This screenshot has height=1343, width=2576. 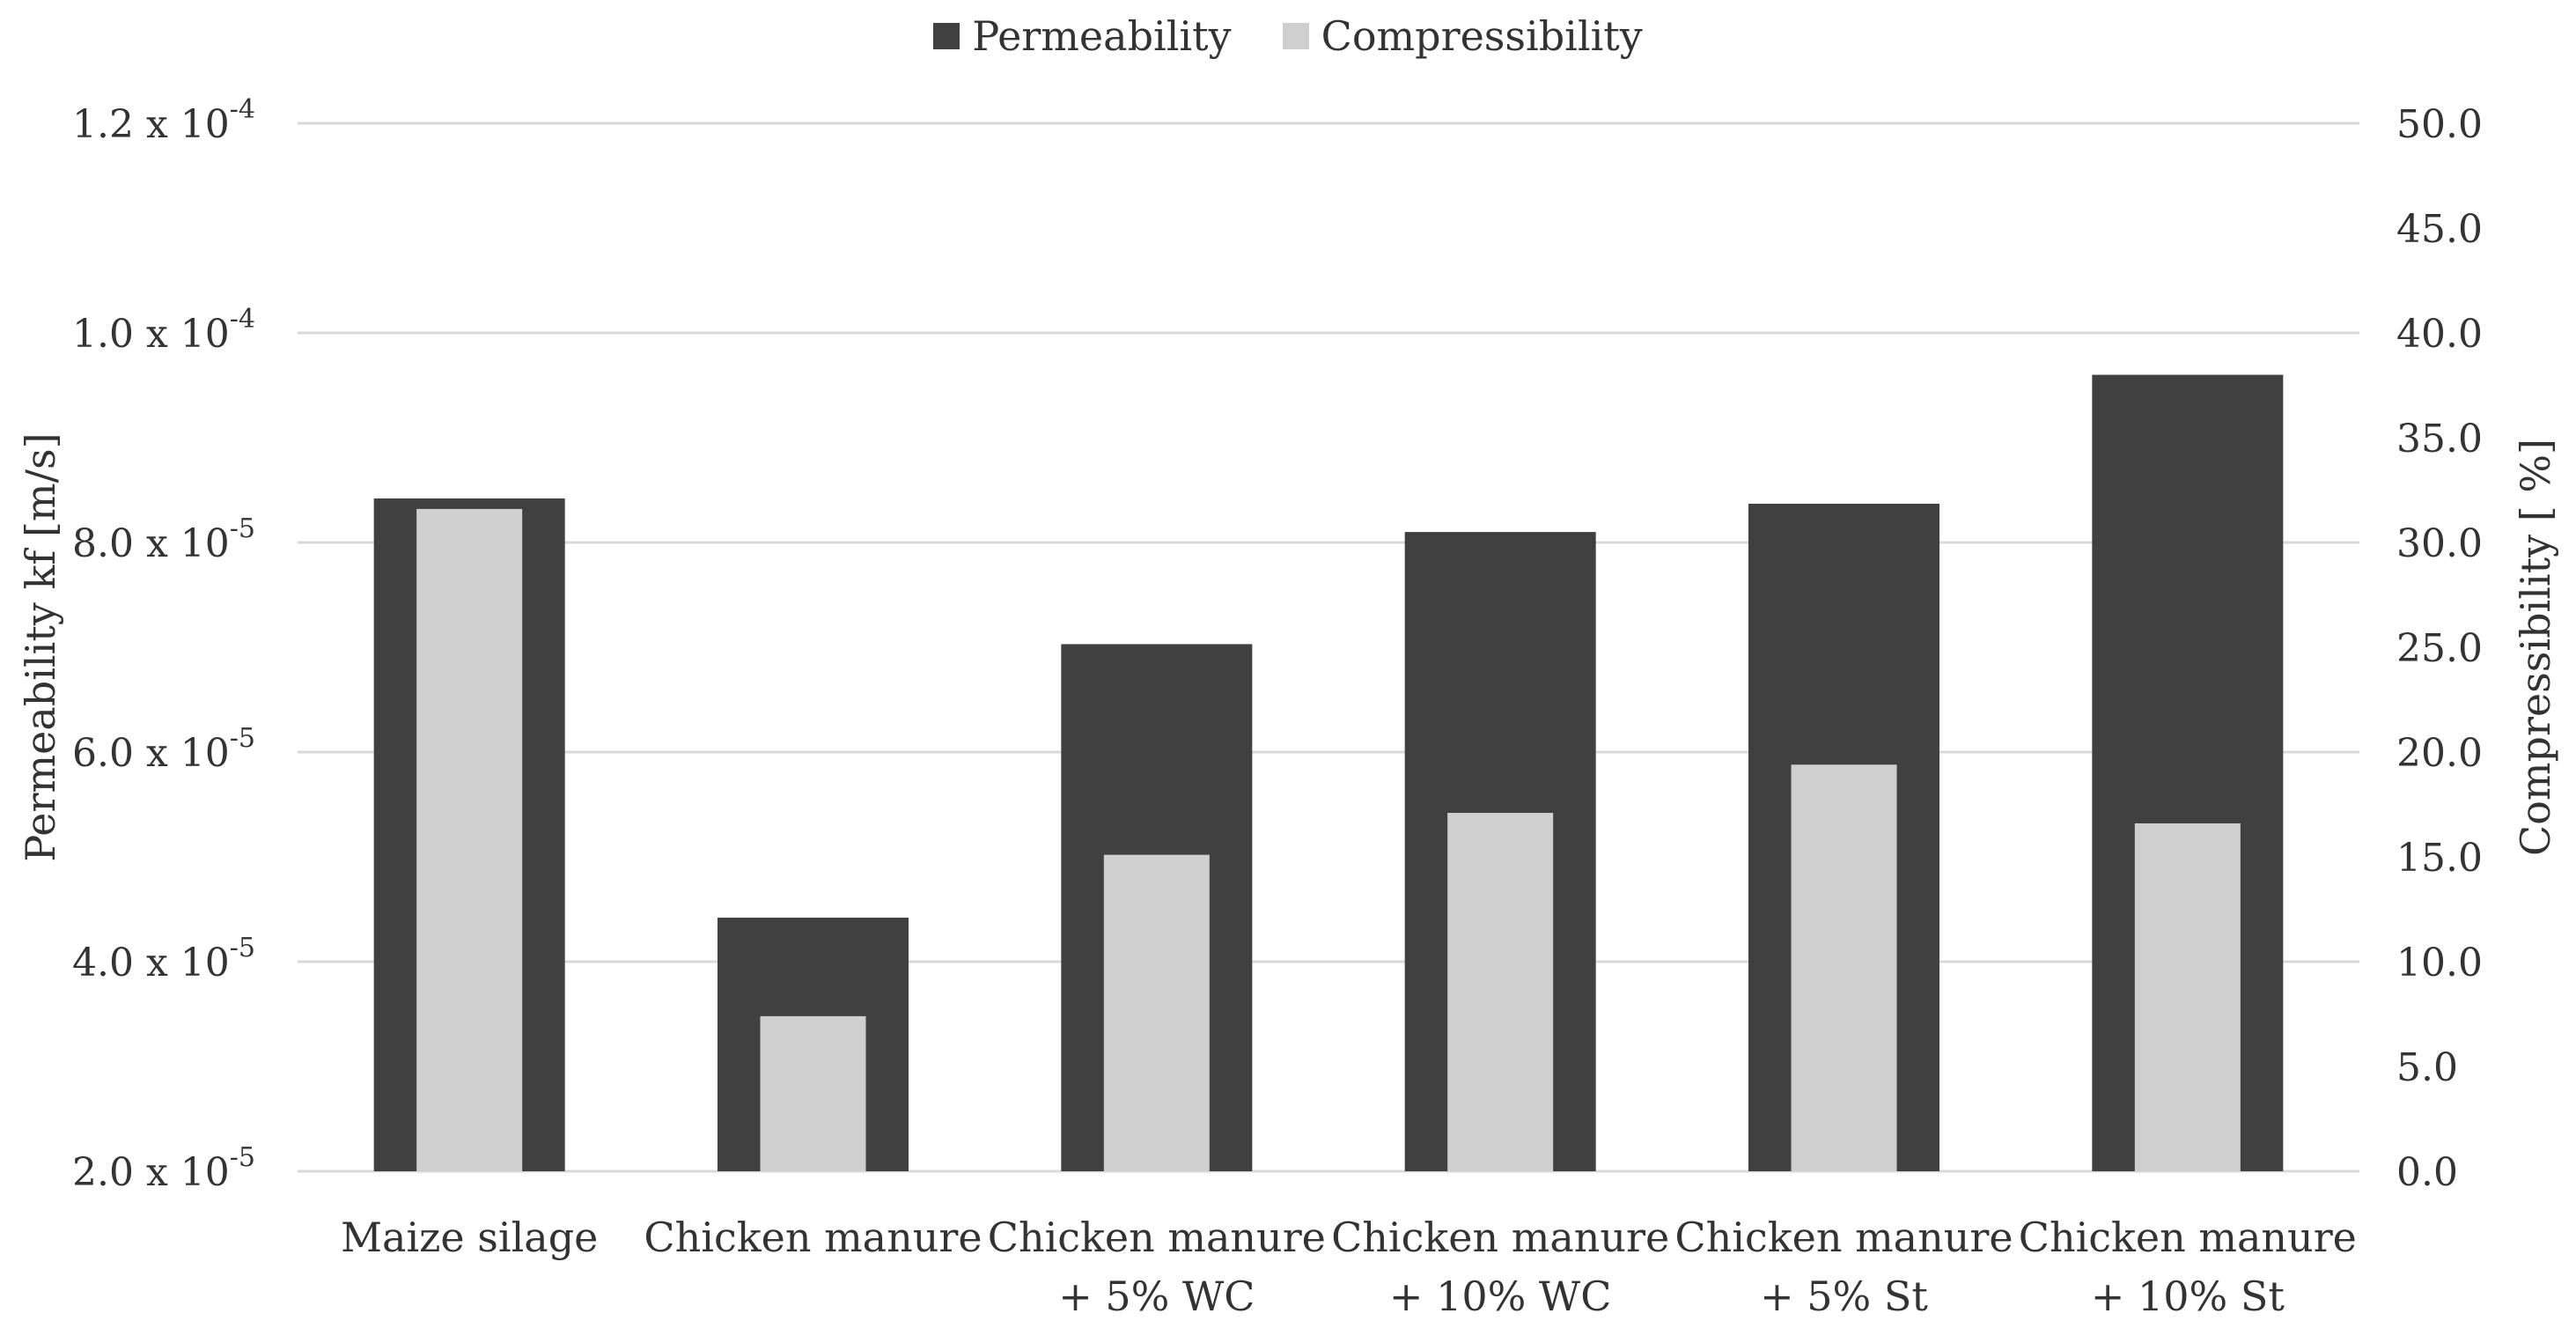 I want to click on legend-item-compressibility: Compressibility, so click(x=1462, y=36).